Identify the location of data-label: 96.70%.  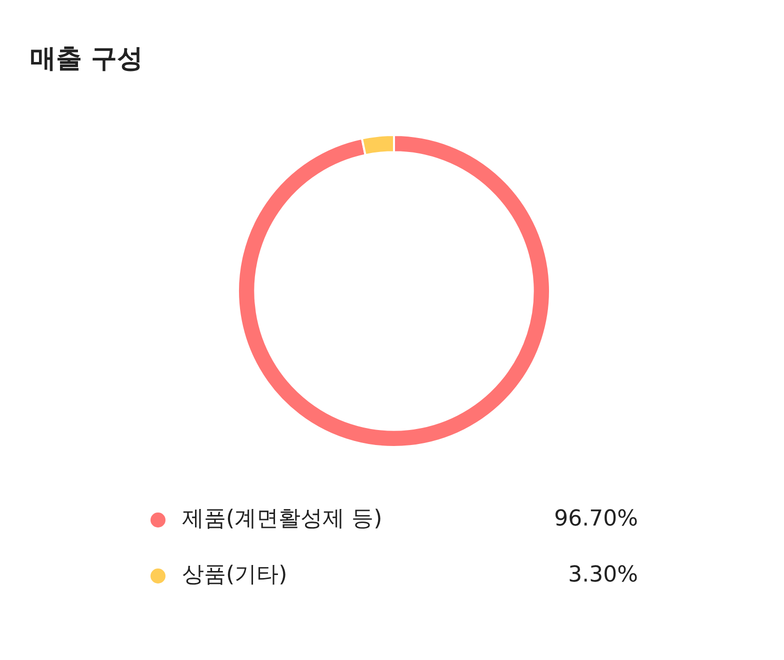
(596, 519).